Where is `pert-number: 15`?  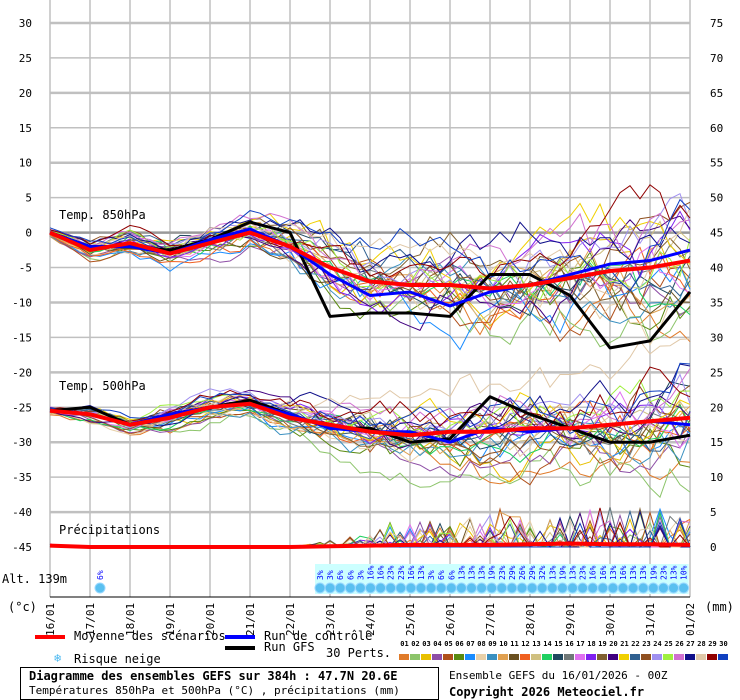 pert-number: 15 is located at coordinates (558, 644).